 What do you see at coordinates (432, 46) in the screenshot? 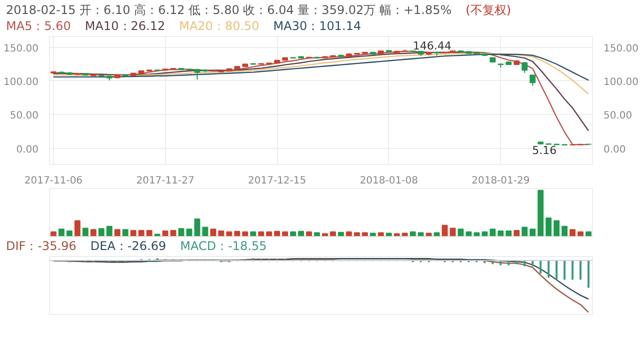
I see `annotation: 146.44` at bounding box center [432, 46].